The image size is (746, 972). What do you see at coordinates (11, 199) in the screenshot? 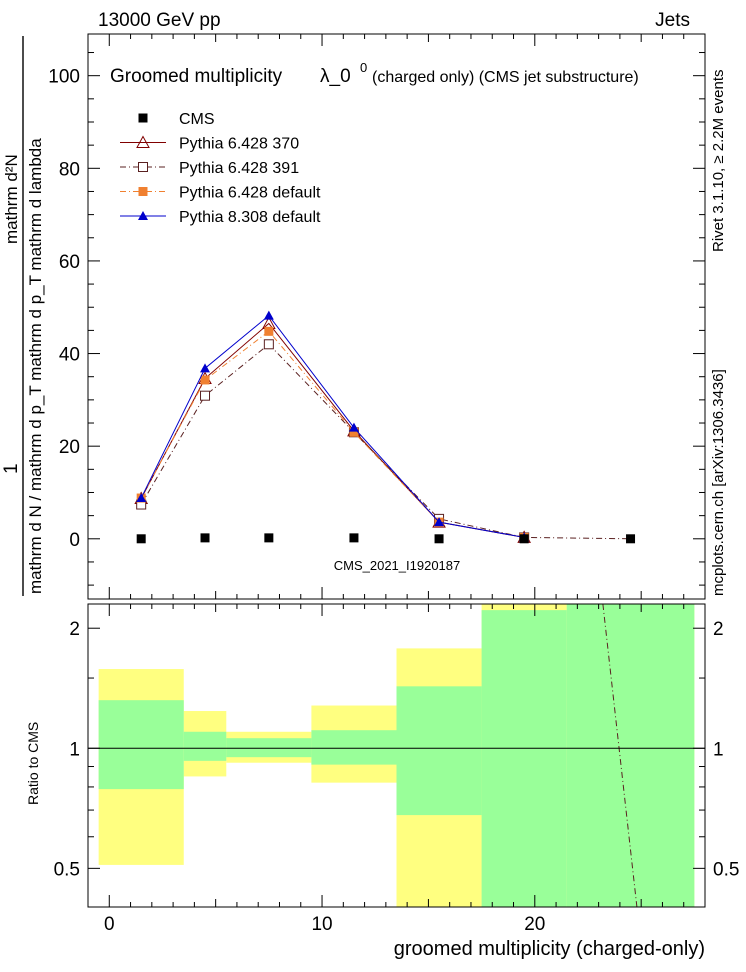
I see `ylabel-top: mathrm d²N` at bounding box center [11, 199].